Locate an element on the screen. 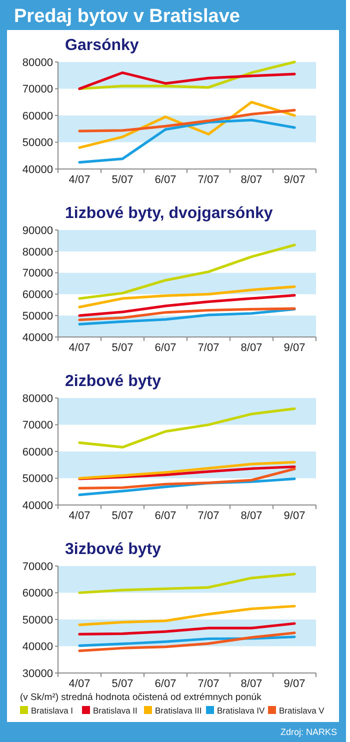 This screenshot has width=350, height=742. chart-title: 2izbové byty is located at coordinates (113, 381).